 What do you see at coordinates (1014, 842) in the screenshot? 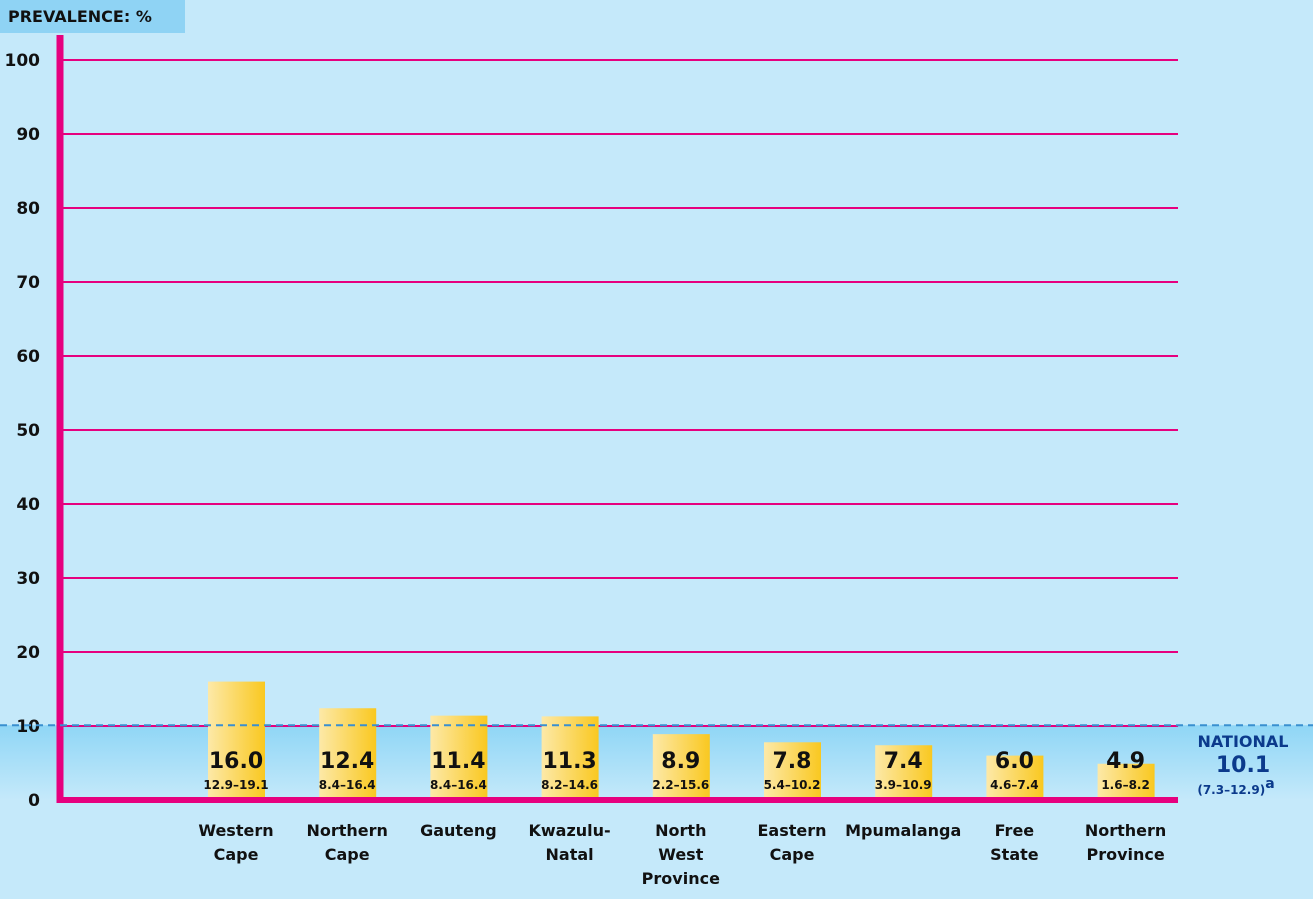
I see `x-tick-label: Free State` at bounding box center [1014, 842].